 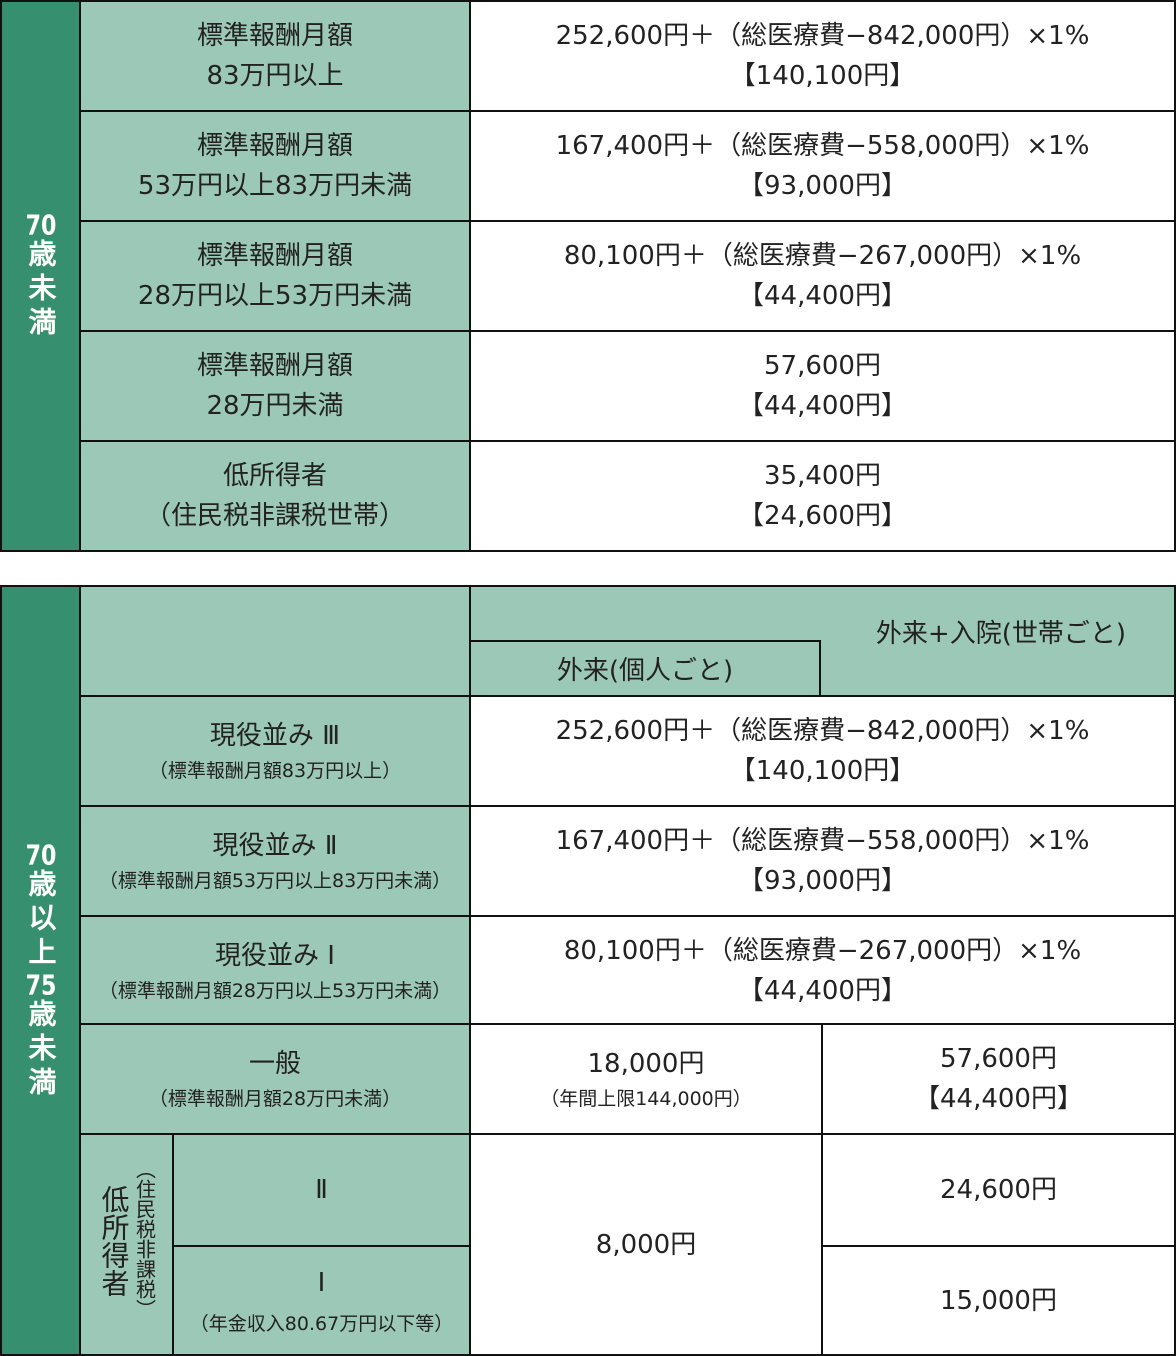 I want to click on row-label: 標準報酬月額 28万円未満, so click(x=275, y=386).